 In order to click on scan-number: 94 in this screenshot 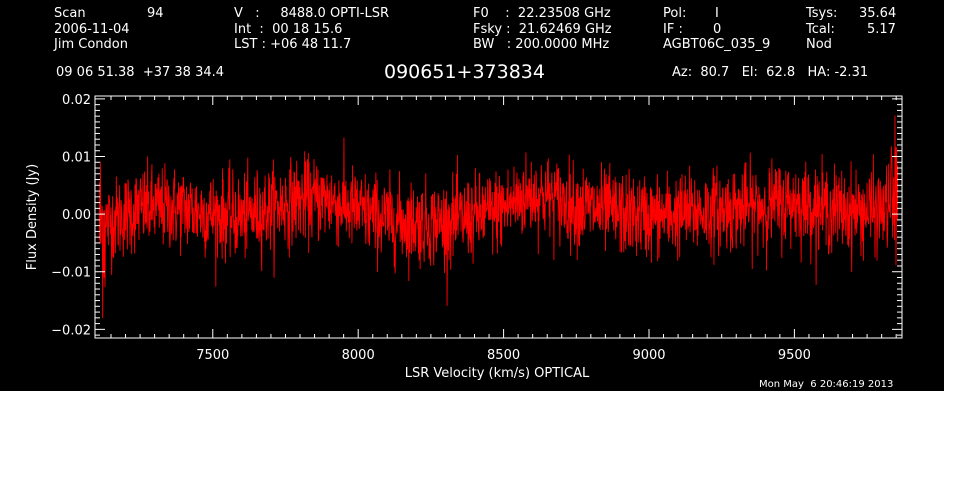, I will do `click(155, 13)`.